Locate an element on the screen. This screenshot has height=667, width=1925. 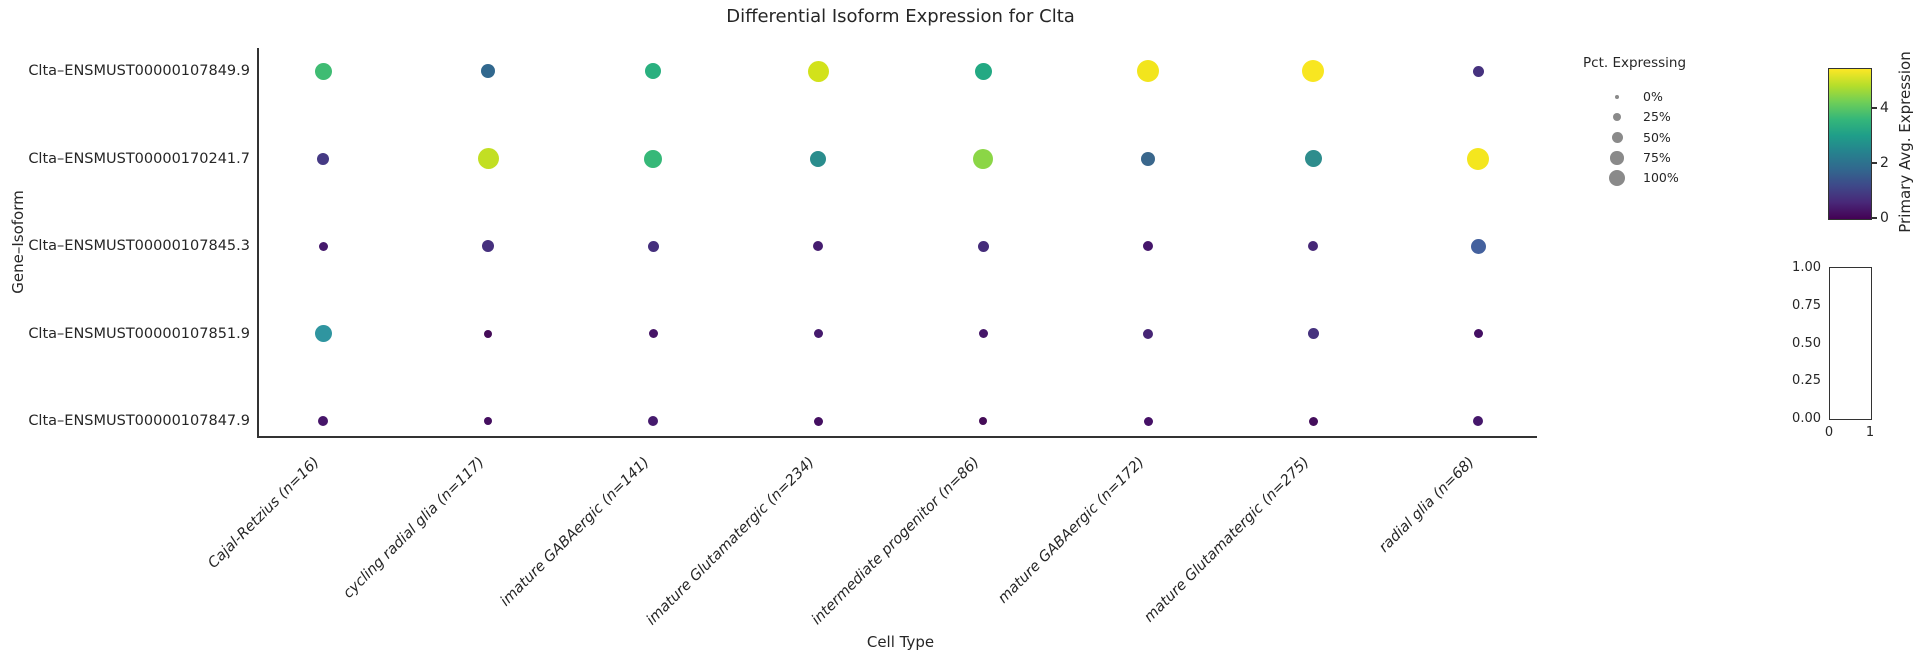
empty-axes-y-tick-label: 0.50 is located at coordinates (1806, 343).